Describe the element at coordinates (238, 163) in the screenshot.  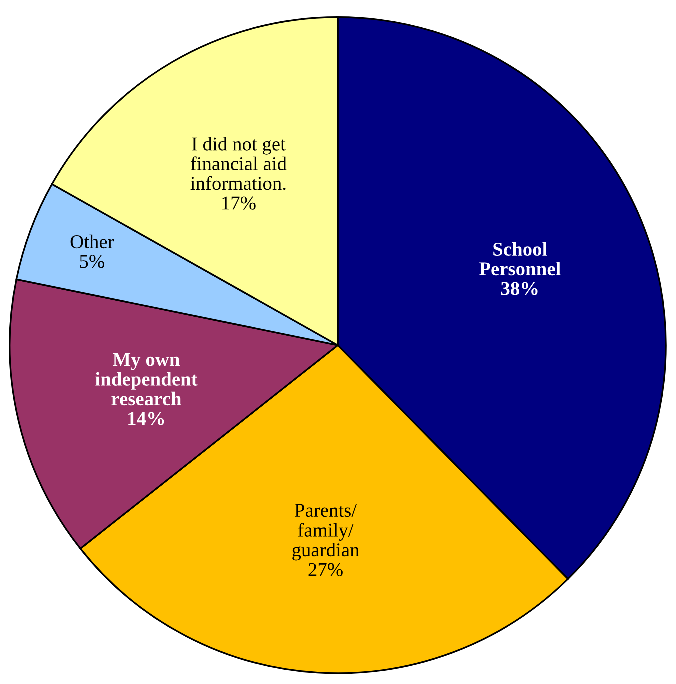
I see `slice-label: I did not get financial aid information.` at that location.